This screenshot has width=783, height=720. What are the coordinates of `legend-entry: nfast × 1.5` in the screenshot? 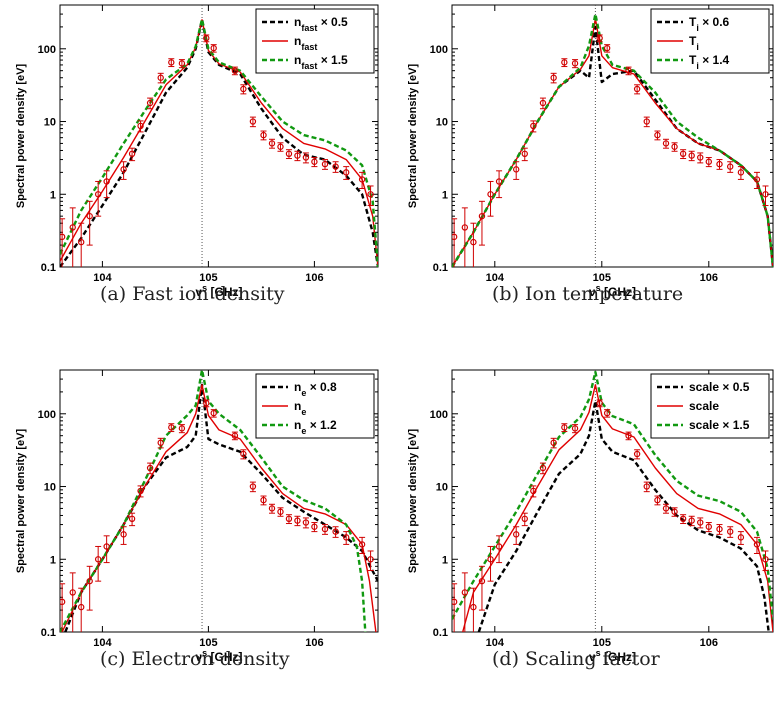 It's located at (305, 62).